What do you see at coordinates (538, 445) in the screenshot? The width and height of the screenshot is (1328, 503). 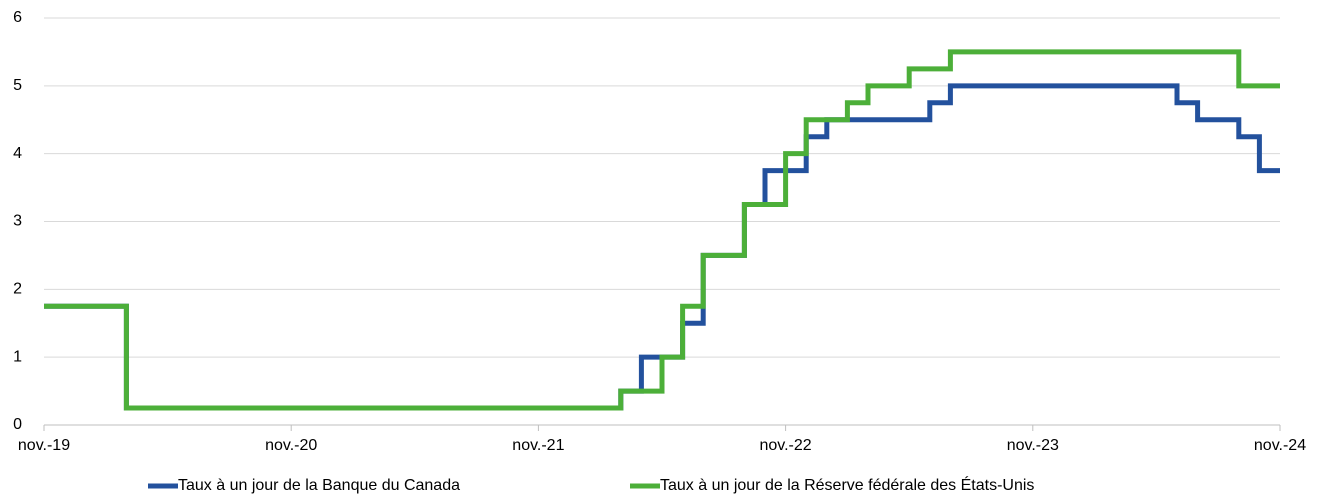 I see `x-tick-label: nov.-21` at bounding box center [538, 445].